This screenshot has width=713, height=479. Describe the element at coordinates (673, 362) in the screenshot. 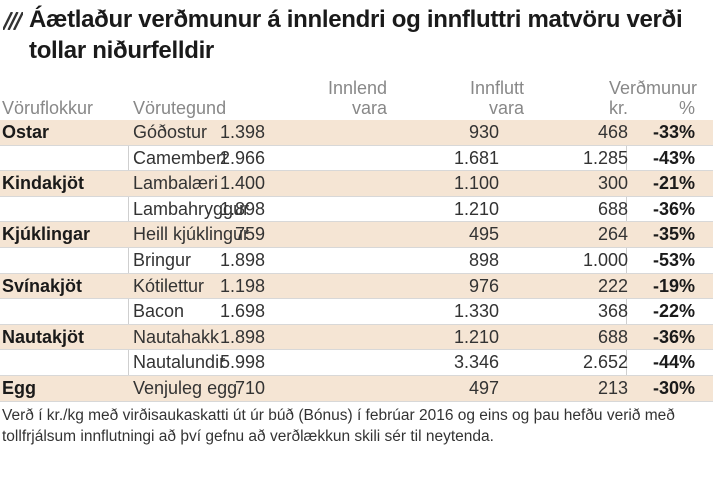

I see `diff-pct-cell: -44%` at that location.